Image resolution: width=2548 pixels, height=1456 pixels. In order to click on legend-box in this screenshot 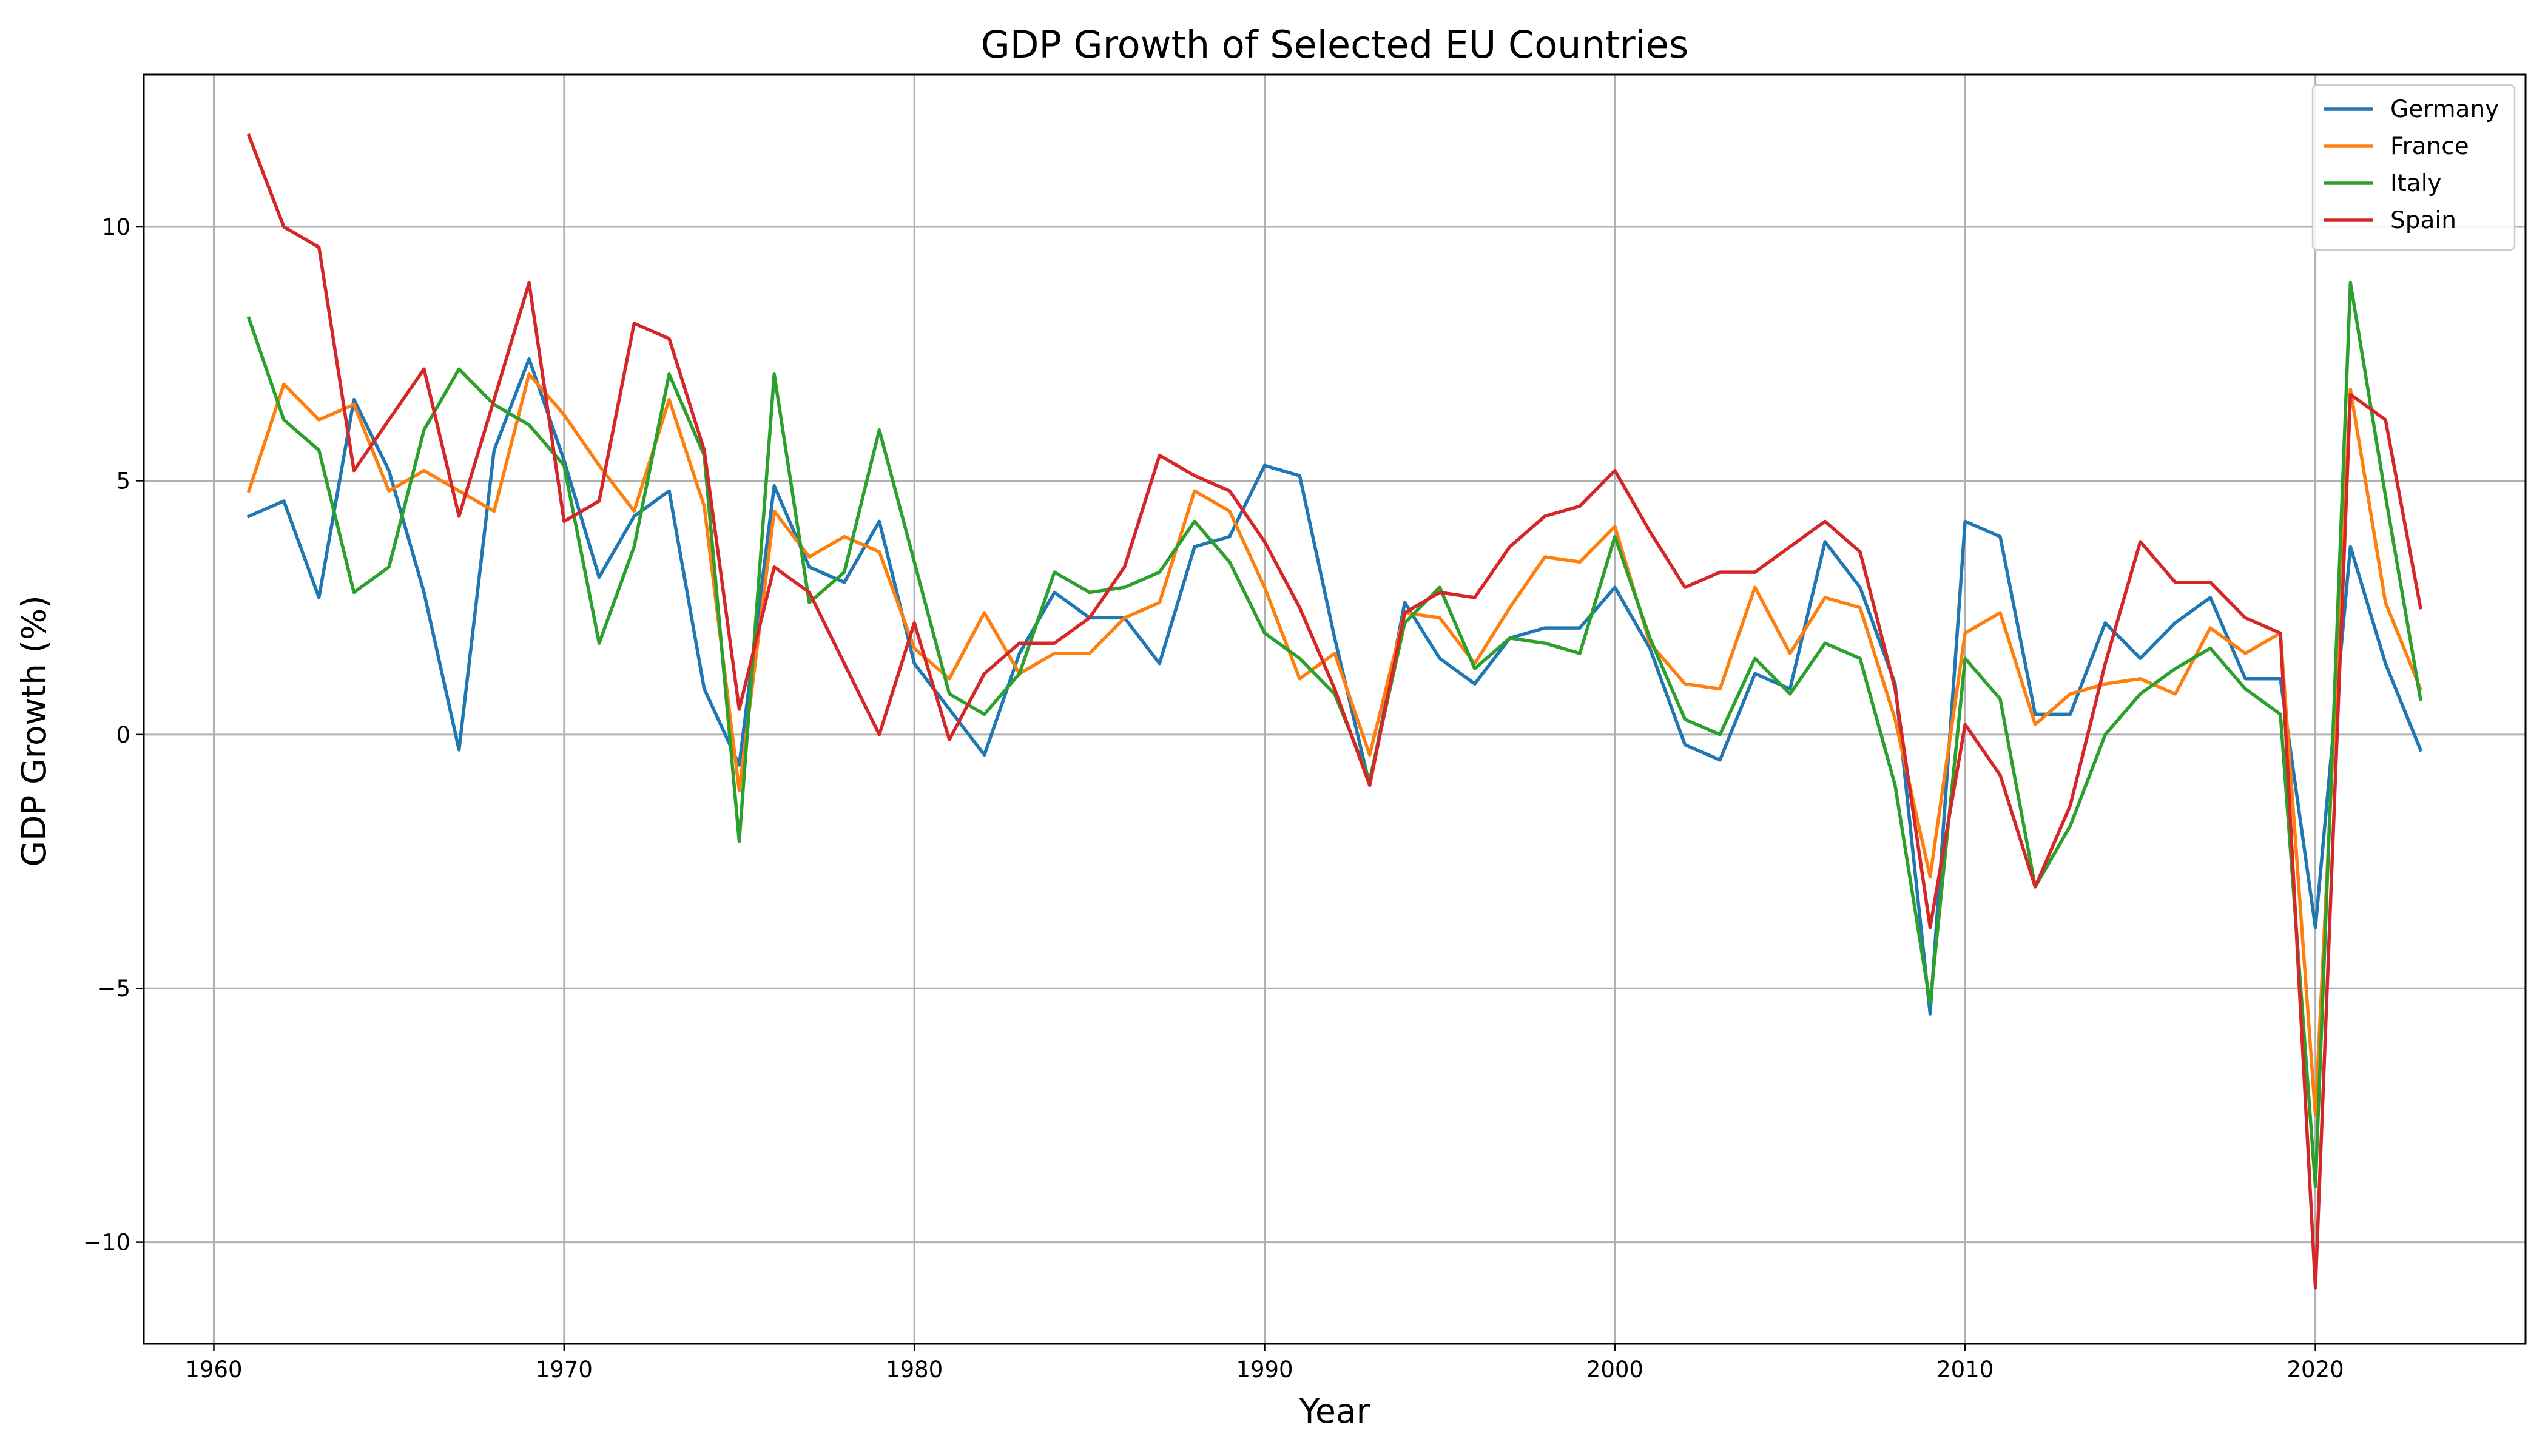, I will do `click(2413, 167)`.